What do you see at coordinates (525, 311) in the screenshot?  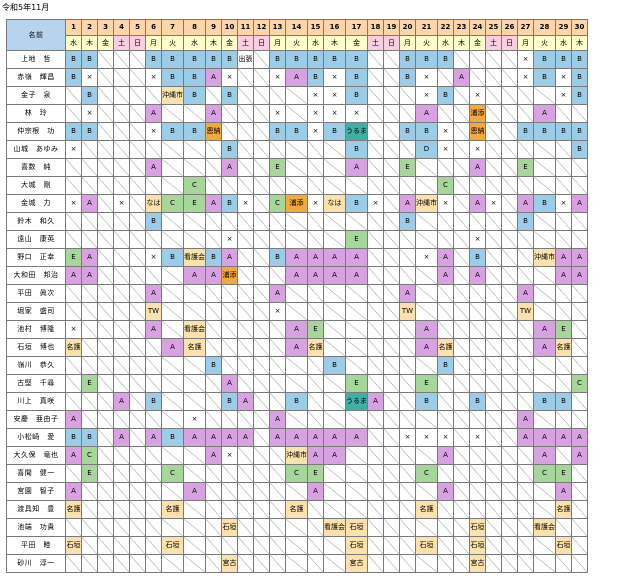 I see `schedule-cell: TW` at bounding box center [525, 311].